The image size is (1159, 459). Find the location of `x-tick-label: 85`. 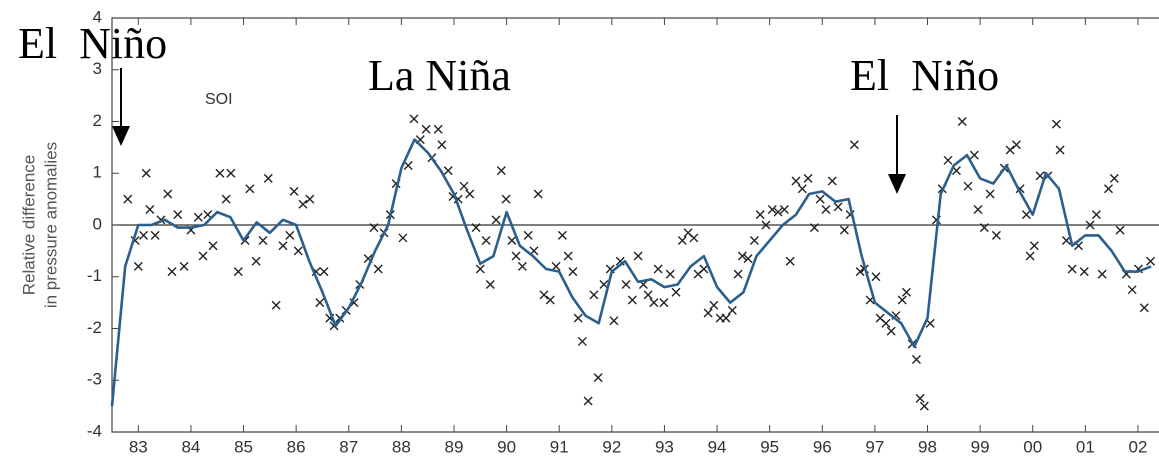

x-tick-label: 85 is located at coordinates (243, 446).